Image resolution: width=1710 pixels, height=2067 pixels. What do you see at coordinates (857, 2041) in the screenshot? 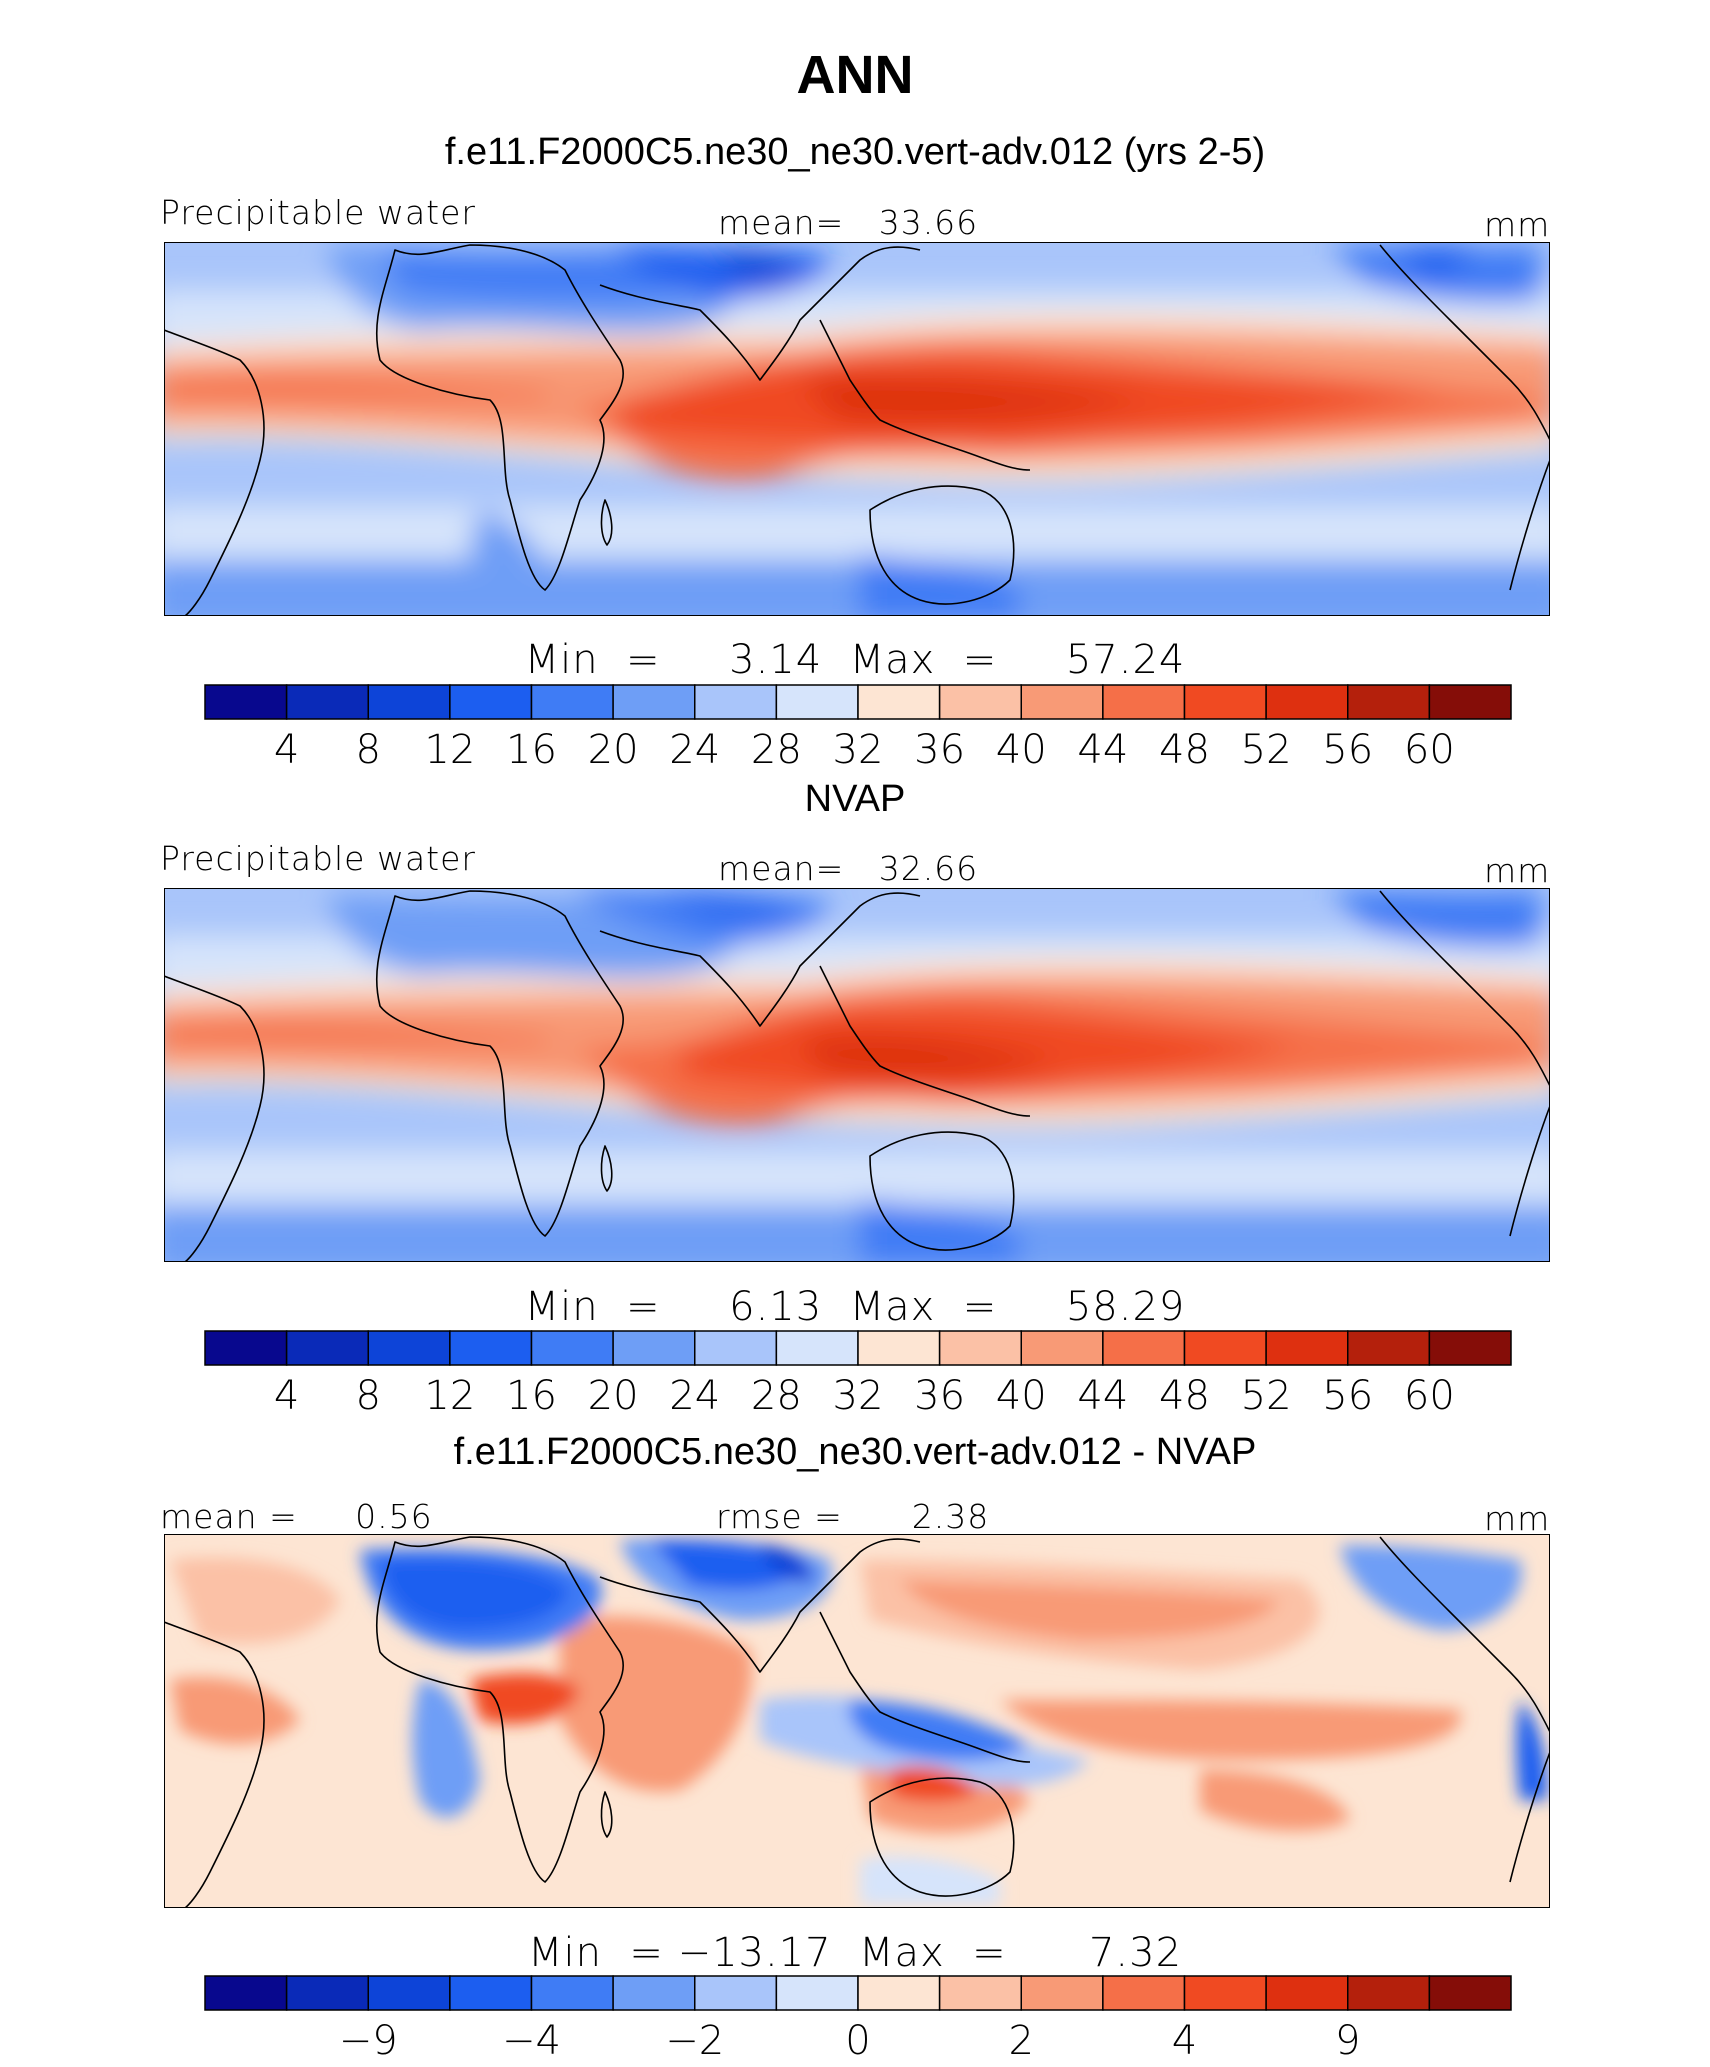
I see `colorbar-tick-label: 0` at bounding box center [857, 2041].